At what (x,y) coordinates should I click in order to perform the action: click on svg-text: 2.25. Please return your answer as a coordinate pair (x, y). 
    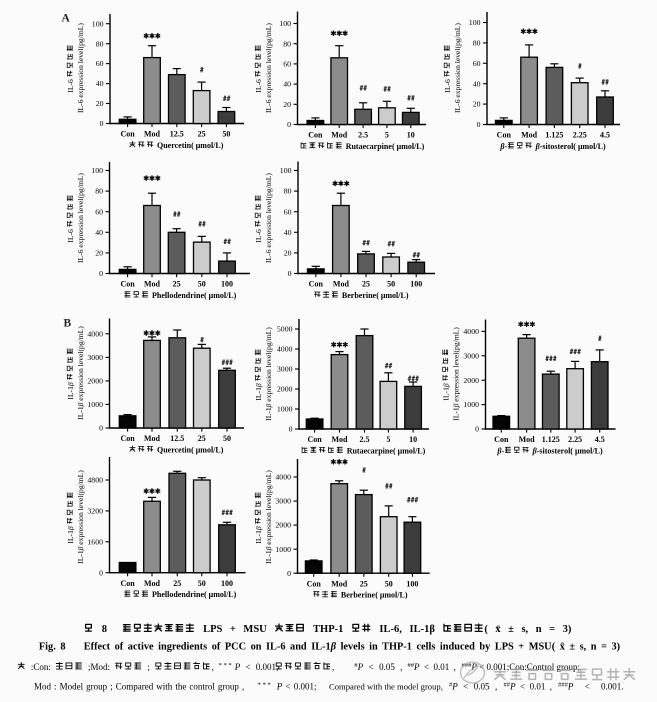
    Looking at the image, I should click on (575, 439).